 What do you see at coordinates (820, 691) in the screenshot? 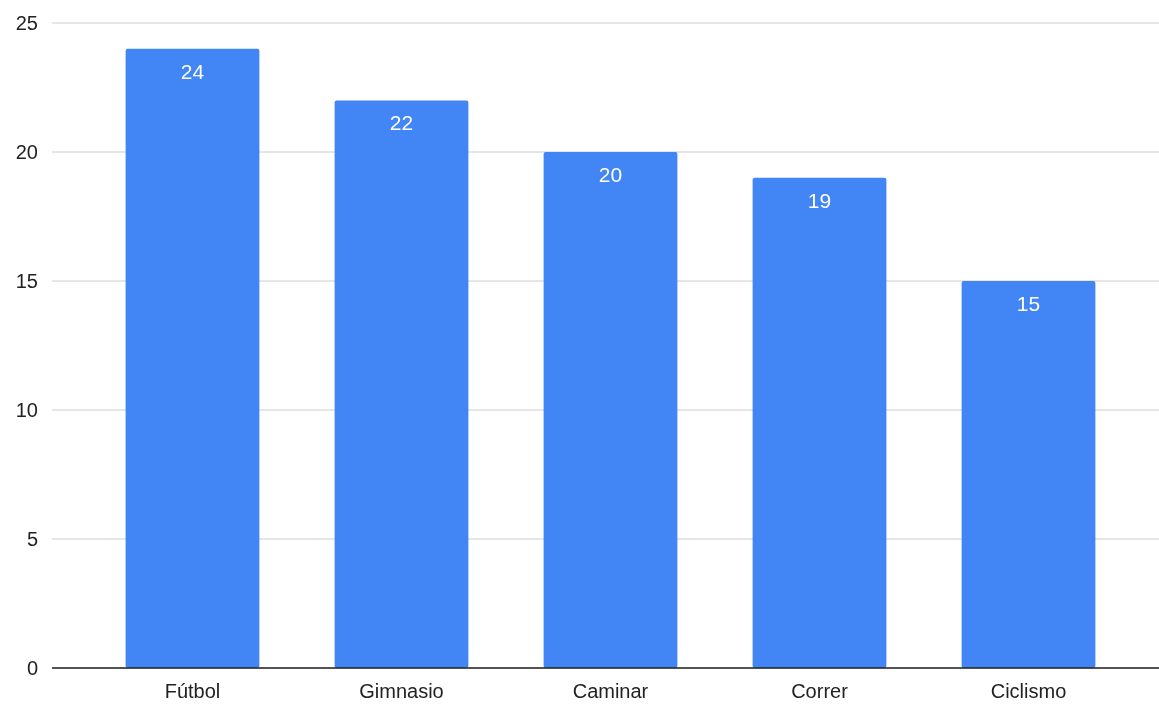
I see `x-tick-label: Correr` at bounding box center [820, 691].